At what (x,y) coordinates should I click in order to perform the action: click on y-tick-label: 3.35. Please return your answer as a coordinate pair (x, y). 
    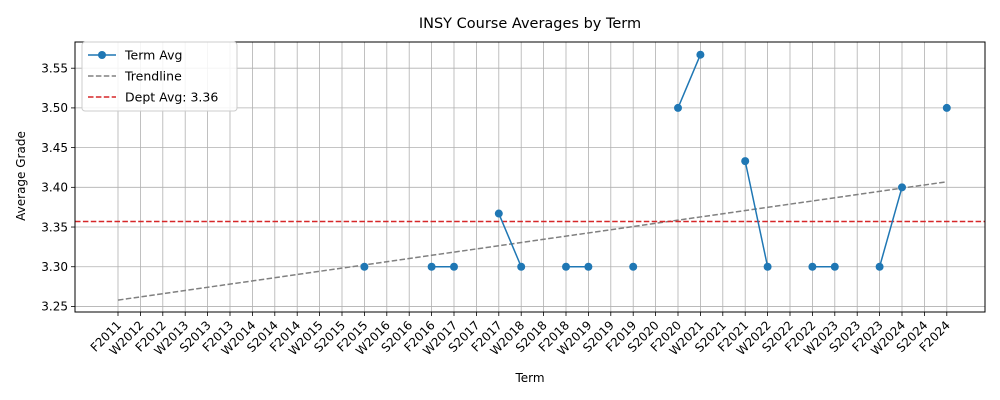
    Looking at the image, I should click on (54, 227).